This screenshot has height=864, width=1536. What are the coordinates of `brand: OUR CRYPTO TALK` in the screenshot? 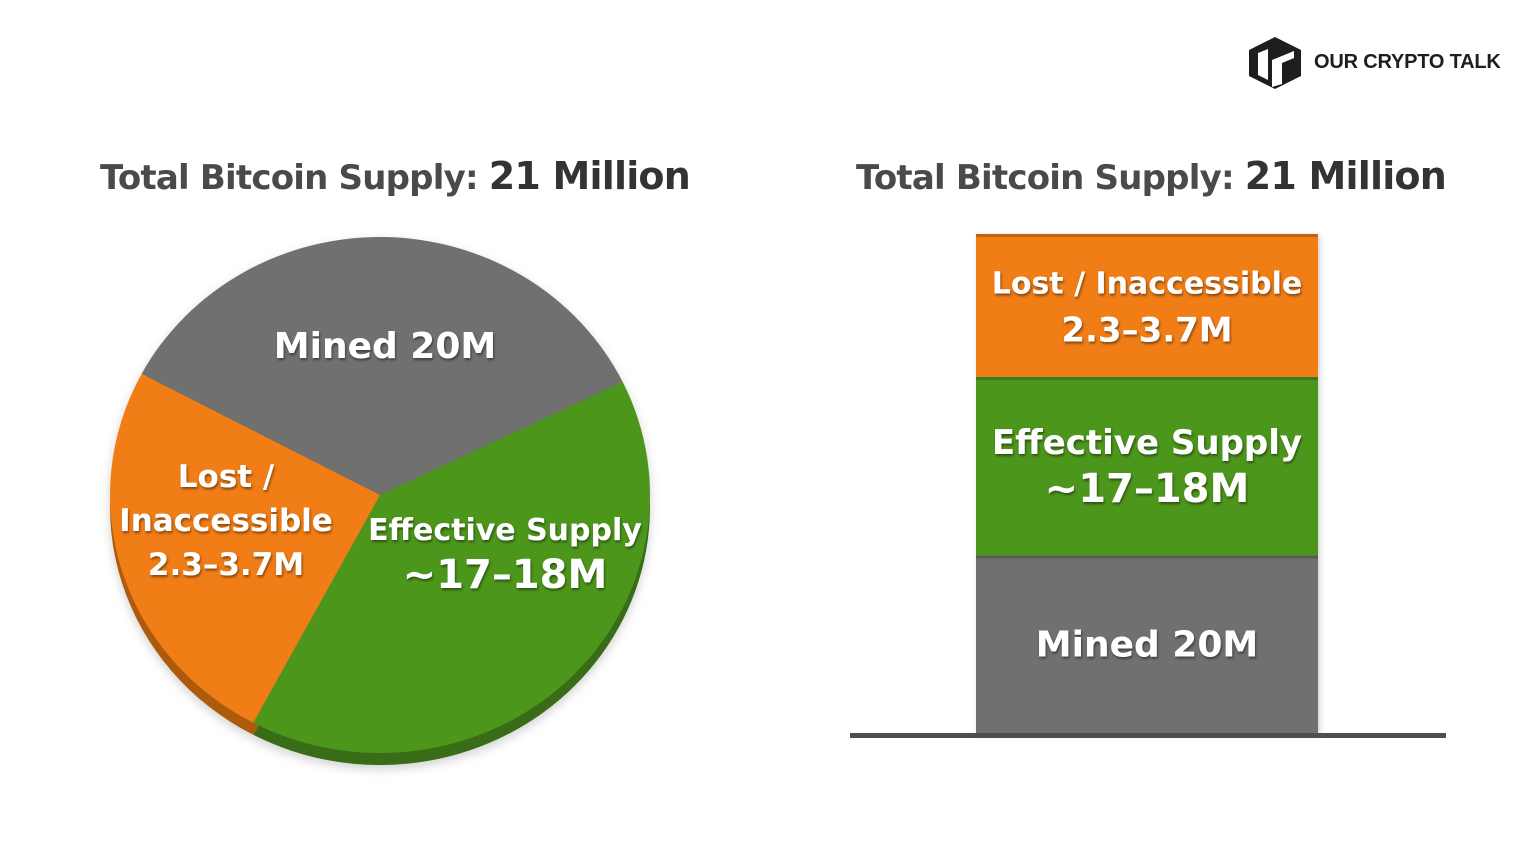 It's located at (1384, 62).